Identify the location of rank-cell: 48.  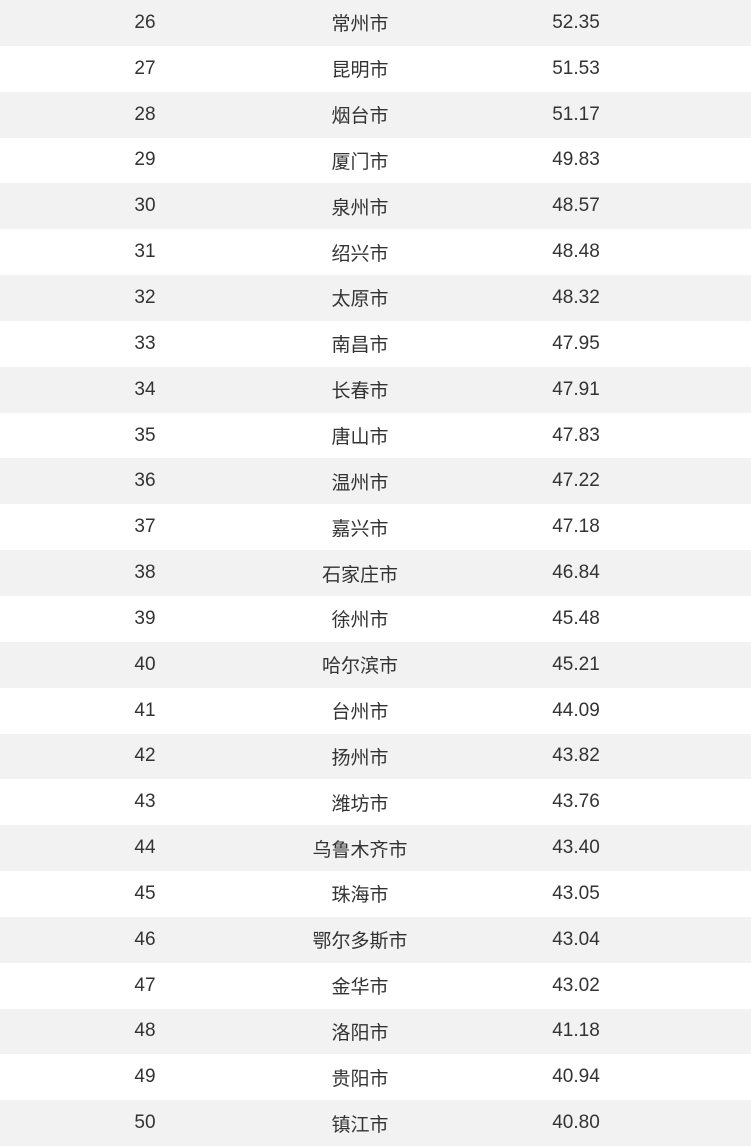
(145, 1031).